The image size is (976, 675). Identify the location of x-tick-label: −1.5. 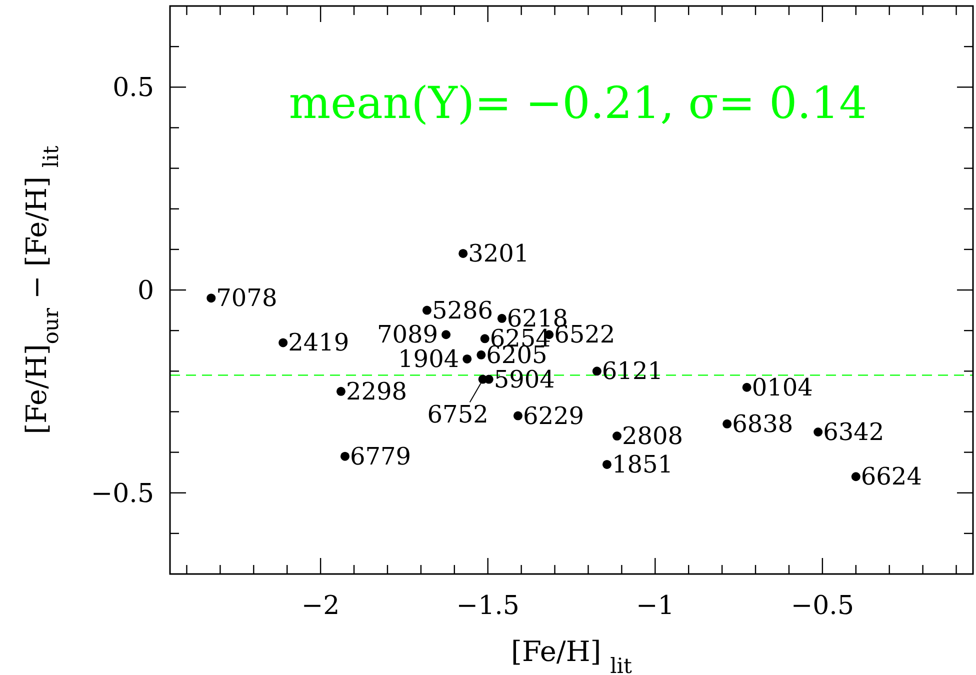
(488, 606).